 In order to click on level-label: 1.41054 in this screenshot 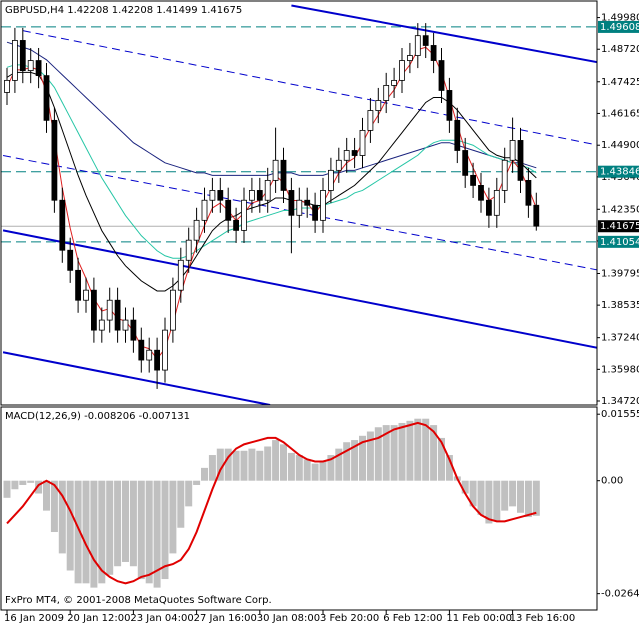, I will do `click(619, 242)`.